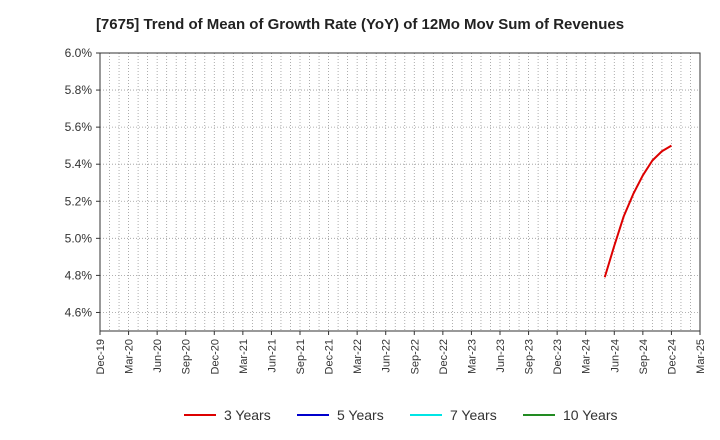 The height and width of the screenshot is (440, 720). I want to click on x-tick-label: Dec-23, so click(558, 356).